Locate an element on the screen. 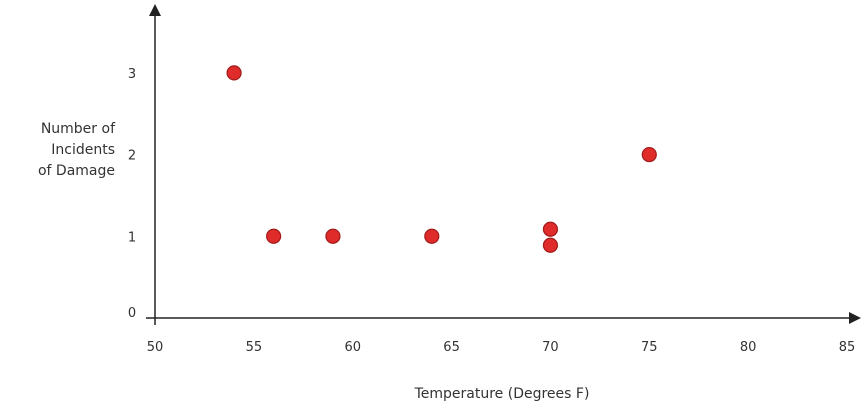 Image resolution: width=861 pixels, height=404 pixels. x-tick-label: 70 is located at coordinates (550, 347).